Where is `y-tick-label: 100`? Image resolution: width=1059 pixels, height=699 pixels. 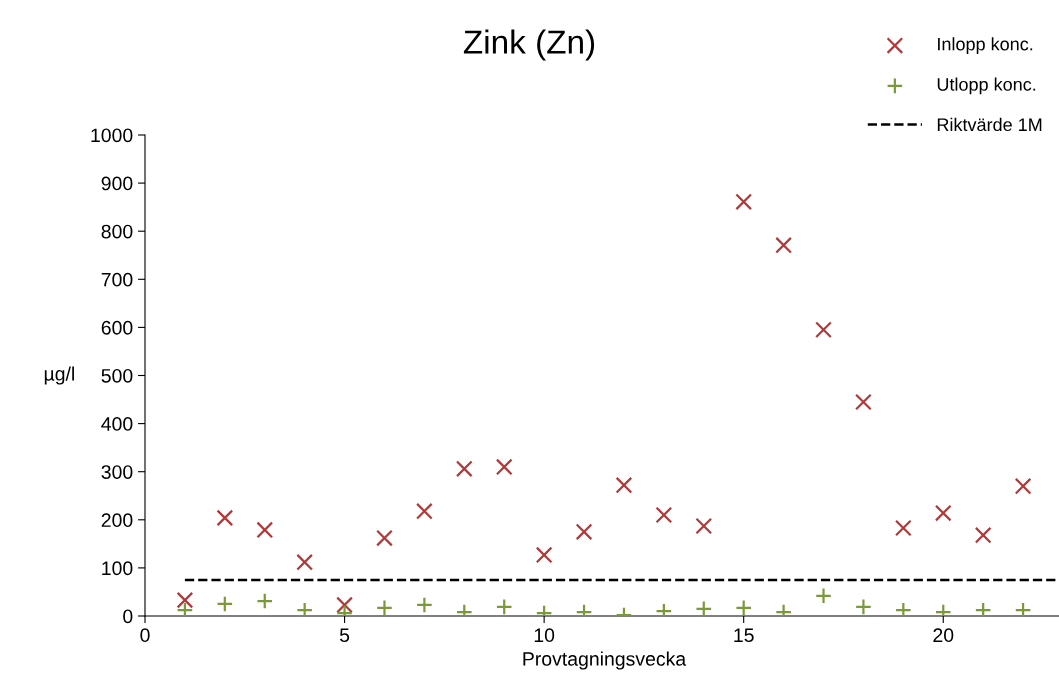
y-tick-label: 100 is located at coordinates (117, 568).